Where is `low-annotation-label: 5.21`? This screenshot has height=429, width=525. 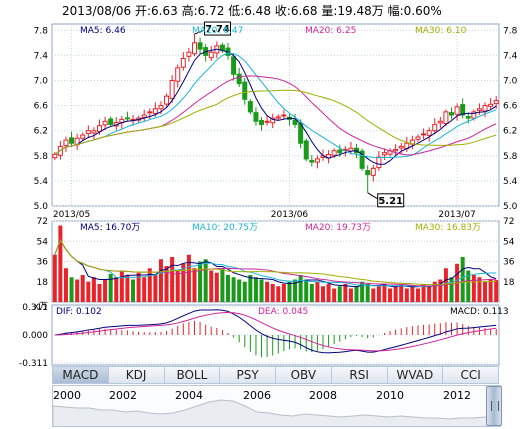 low-annotation-label: 5.21 is located at coordinates (390, 201).